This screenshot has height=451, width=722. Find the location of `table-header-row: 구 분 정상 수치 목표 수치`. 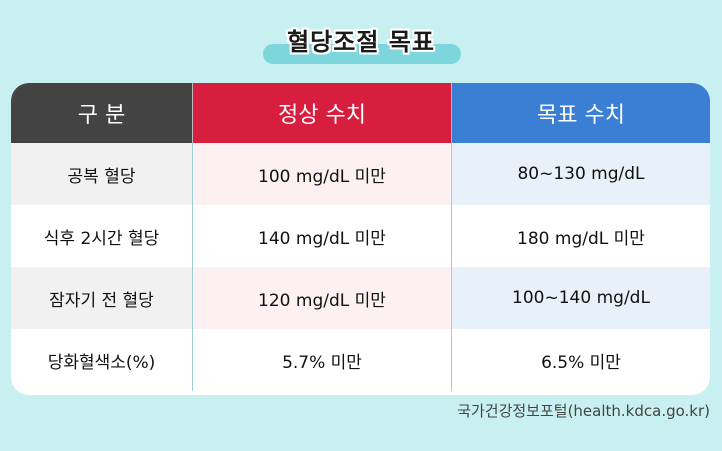

table-header-row: 구 분 정상 수치 목표 수치 is located at coordinates (360, 113).